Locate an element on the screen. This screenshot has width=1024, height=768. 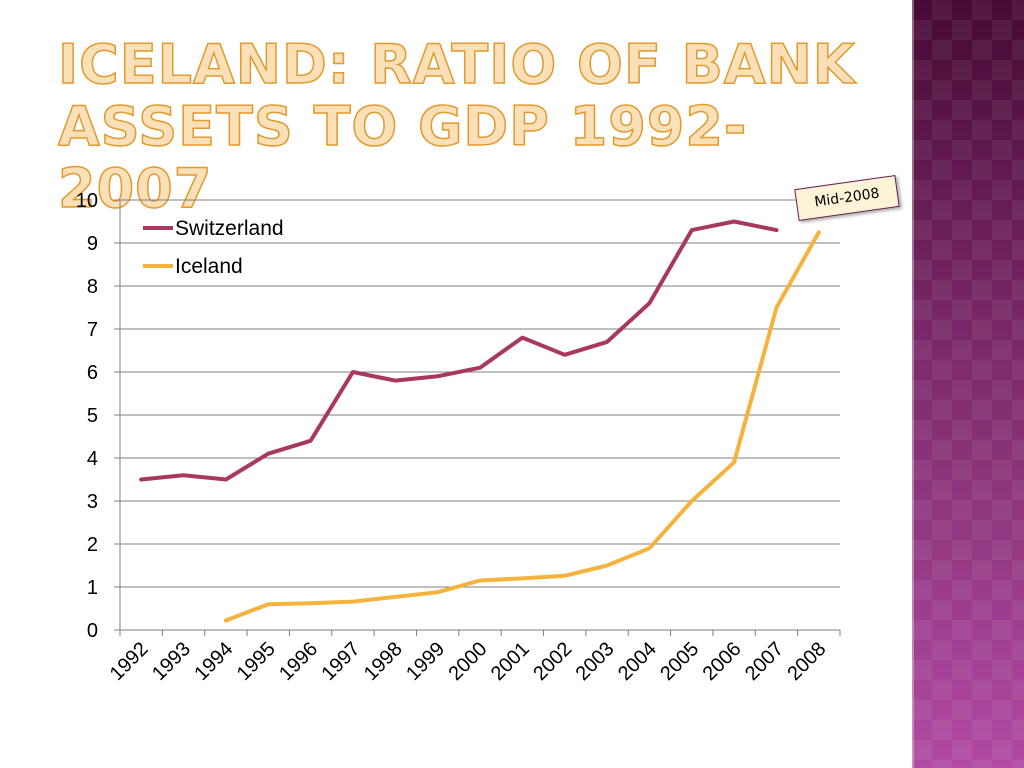
legend-label-iceland: Iceland is located at coordinates (209, 266).